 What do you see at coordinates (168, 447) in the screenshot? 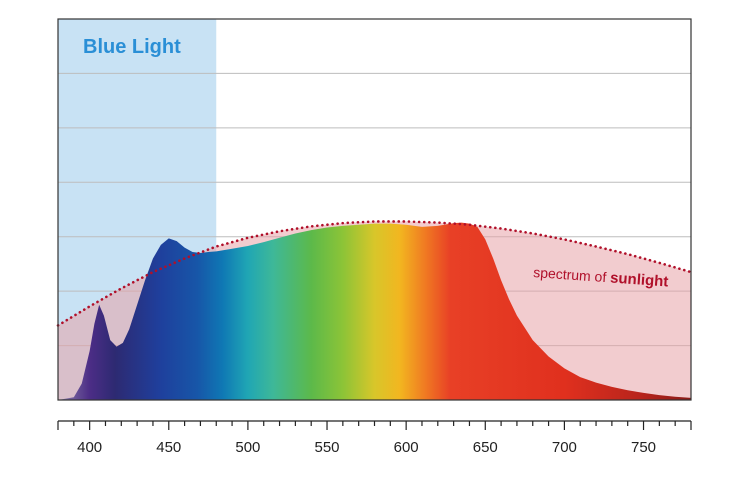
I see `x-tick-label: 450` at bounding box center [168, 447].